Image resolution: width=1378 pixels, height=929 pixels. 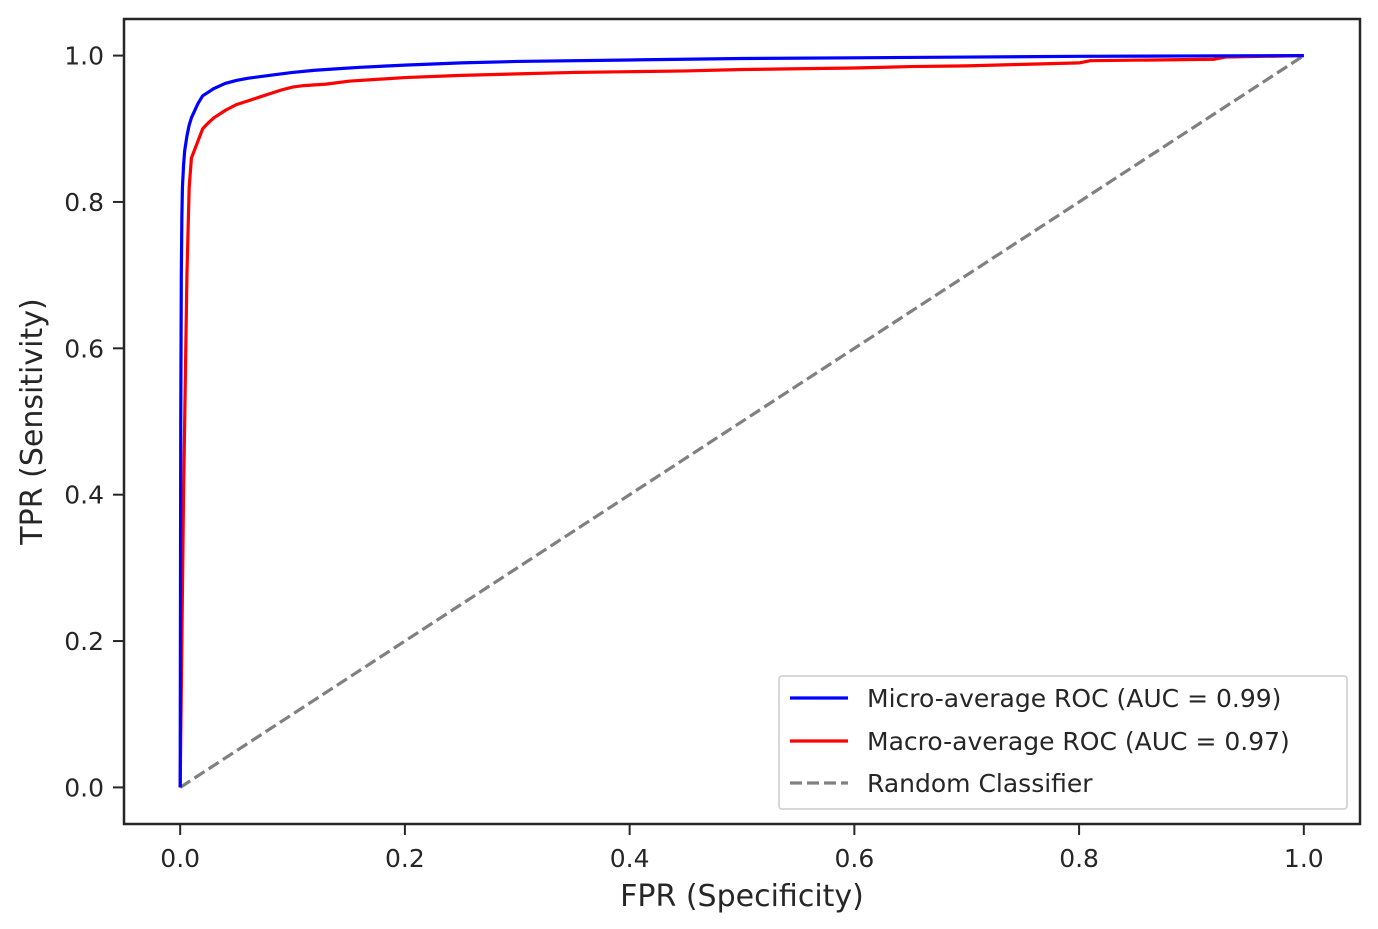 I want to click on legend-label-1: Macro-average ROC (AUC = 0.97), so click(x=1078, y=741).